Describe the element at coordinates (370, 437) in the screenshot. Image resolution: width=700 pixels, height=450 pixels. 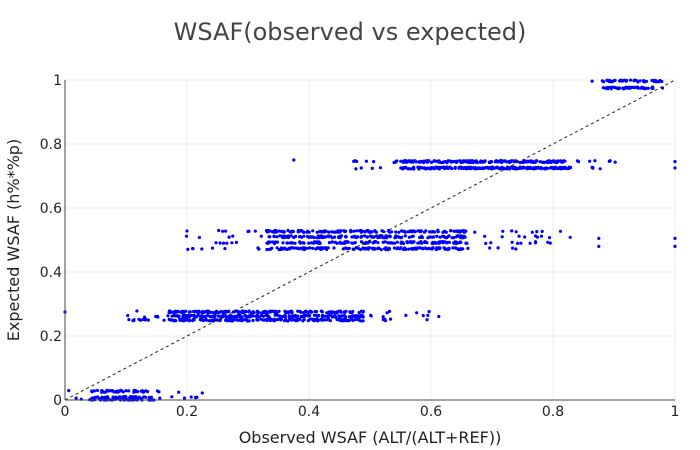
I see `x-axis-title: Observed WSAF (ALT/(ALT+REF))` at that location.